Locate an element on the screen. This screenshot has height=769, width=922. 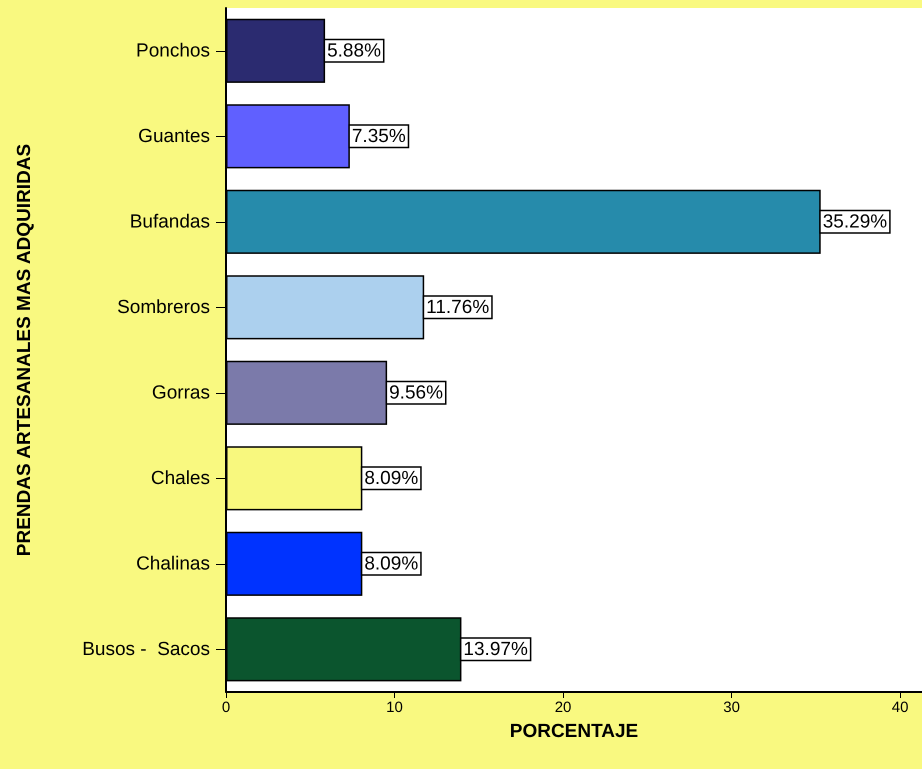
y-tick-label: Ponchos is located at coordinates (173, 51).